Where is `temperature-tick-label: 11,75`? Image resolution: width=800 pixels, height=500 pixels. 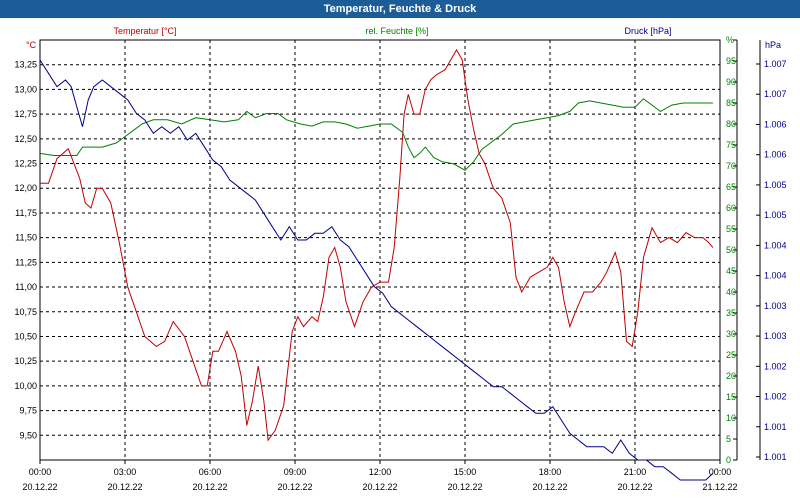 temperature-tick-label: 11,75 is located at coordinates (26, 213).